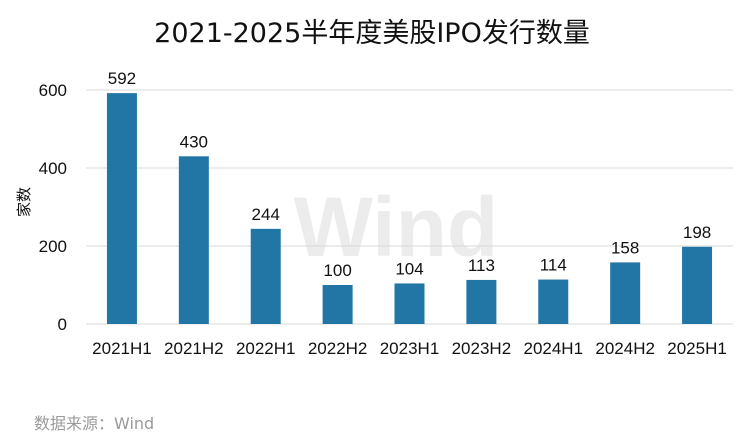 The image size is (745, 438). Describe the element at coordinates (481, 265) in the screenshot. I see `data-label-2023H2: 113` at that location.